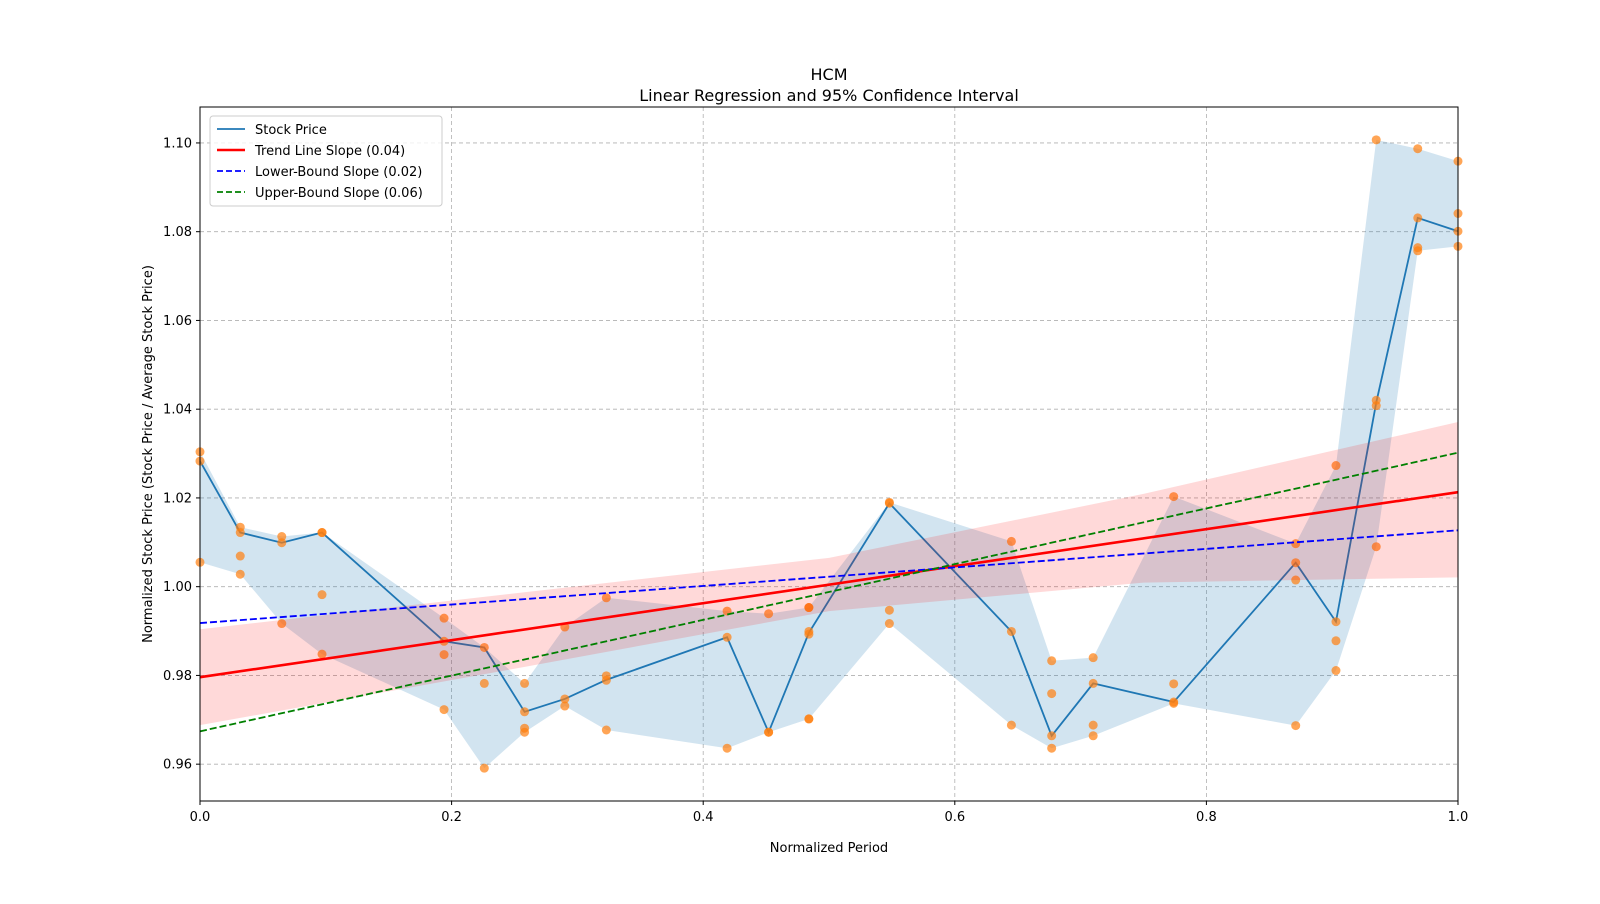 Image resolution: width=1600 pixels, height=904 pixels. Describe the element at coordinates (177, 232) in the screenshot. I see `y-tick-label: 1.08` at that location.